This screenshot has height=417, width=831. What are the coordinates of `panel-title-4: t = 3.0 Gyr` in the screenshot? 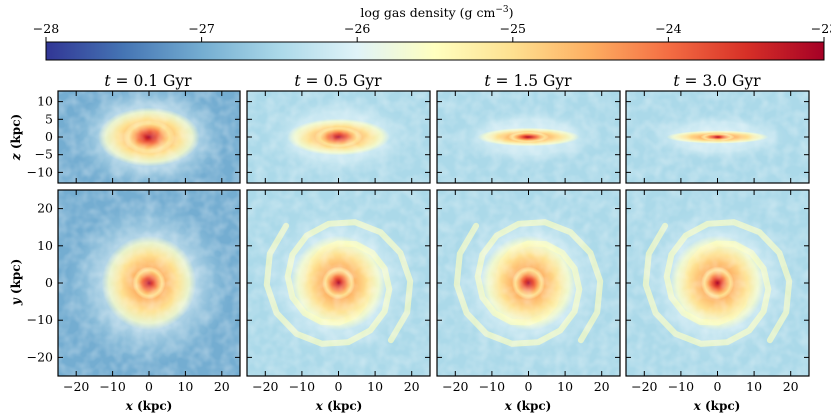 It's located at (717, 81).